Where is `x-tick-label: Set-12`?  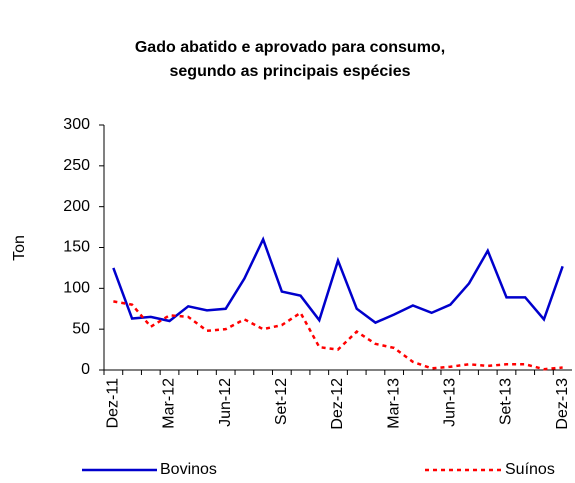 x-tick-label: Set-12 is located at coordinates (281, 401).